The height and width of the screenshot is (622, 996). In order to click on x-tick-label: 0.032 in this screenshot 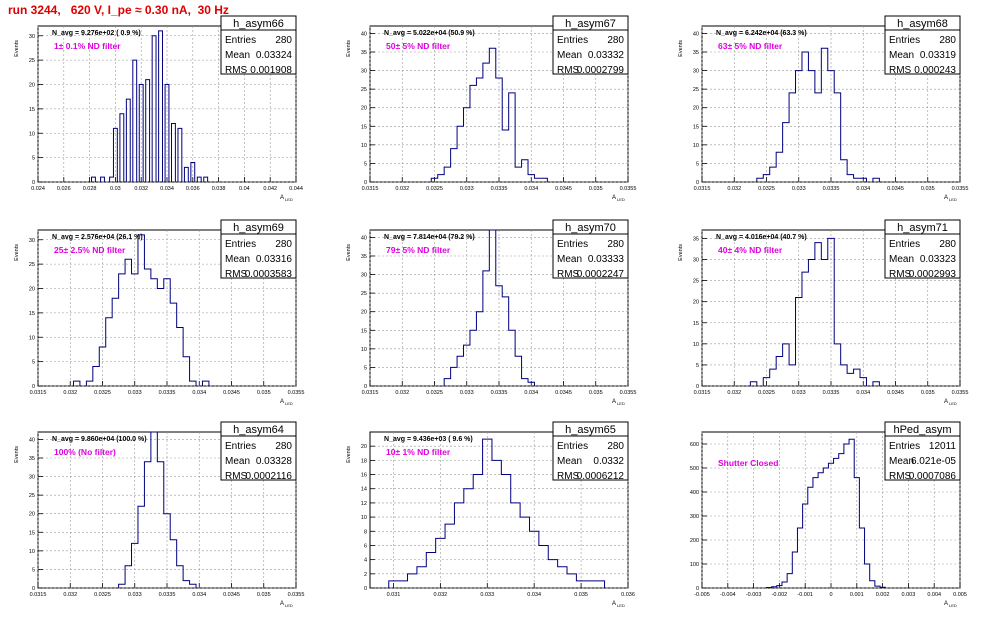, I will do `click(440, 595)`.